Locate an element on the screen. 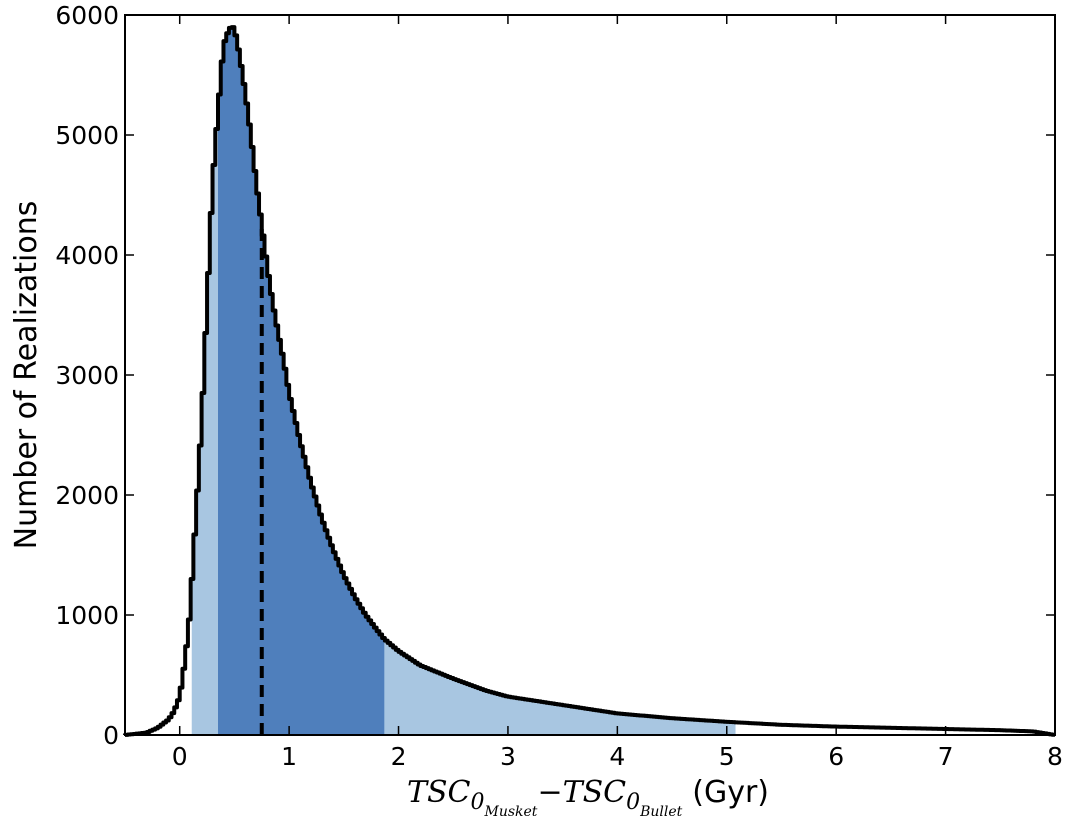  x-label-subsub-1: Musket is located at coordinates (511, 812).